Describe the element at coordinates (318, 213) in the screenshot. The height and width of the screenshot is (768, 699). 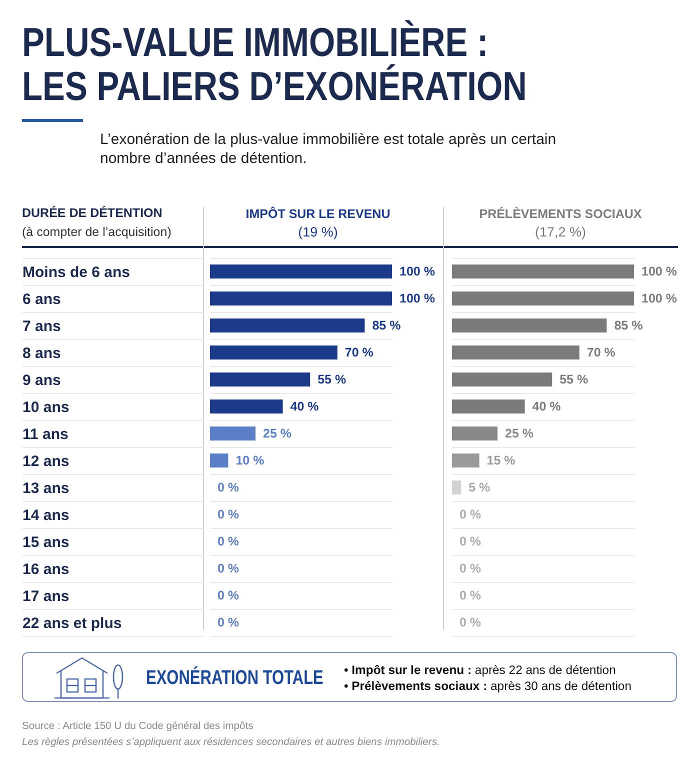
I see `chart-title: IMPÔT SUR LE REVENU` at that location.